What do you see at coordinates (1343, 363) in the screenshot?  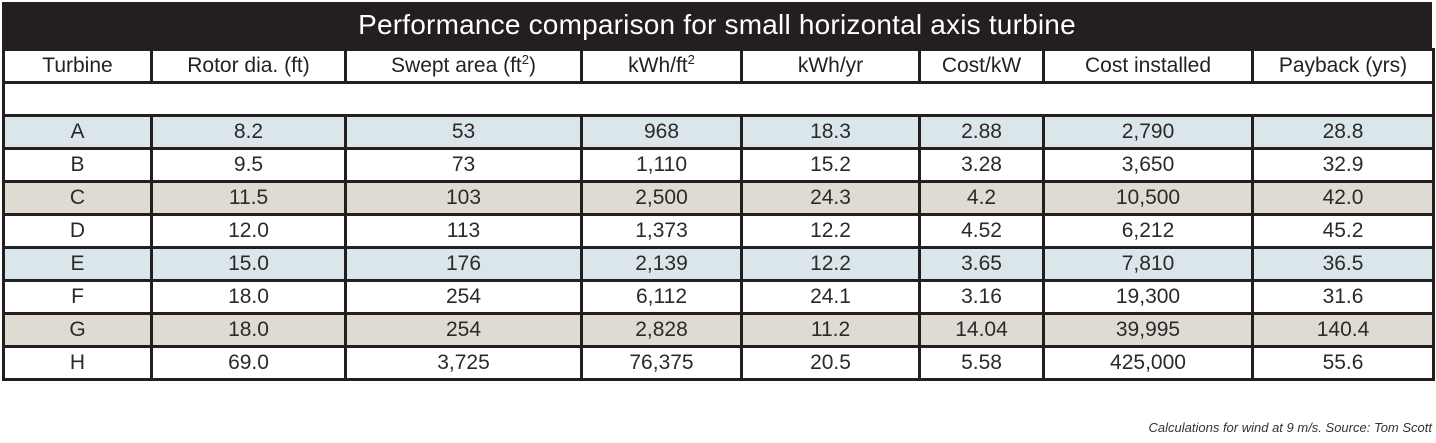 I see `table-cell: 55.6` at bounding box center [1343, 363].